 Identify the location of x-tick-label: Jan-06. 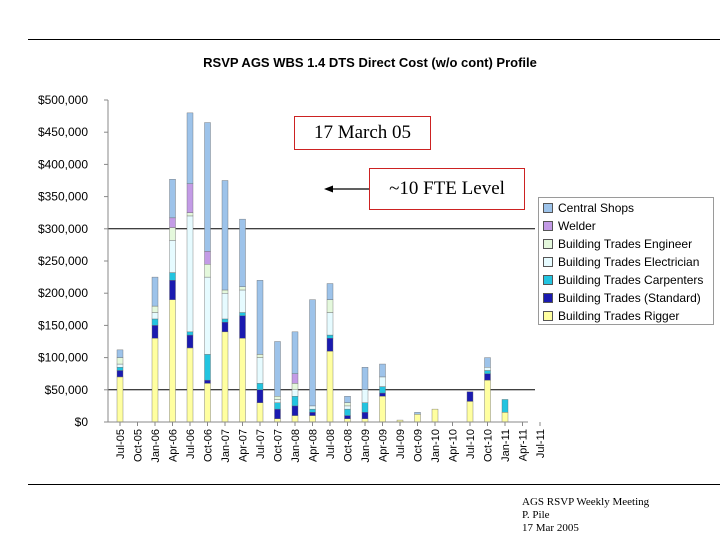
(156, 446).